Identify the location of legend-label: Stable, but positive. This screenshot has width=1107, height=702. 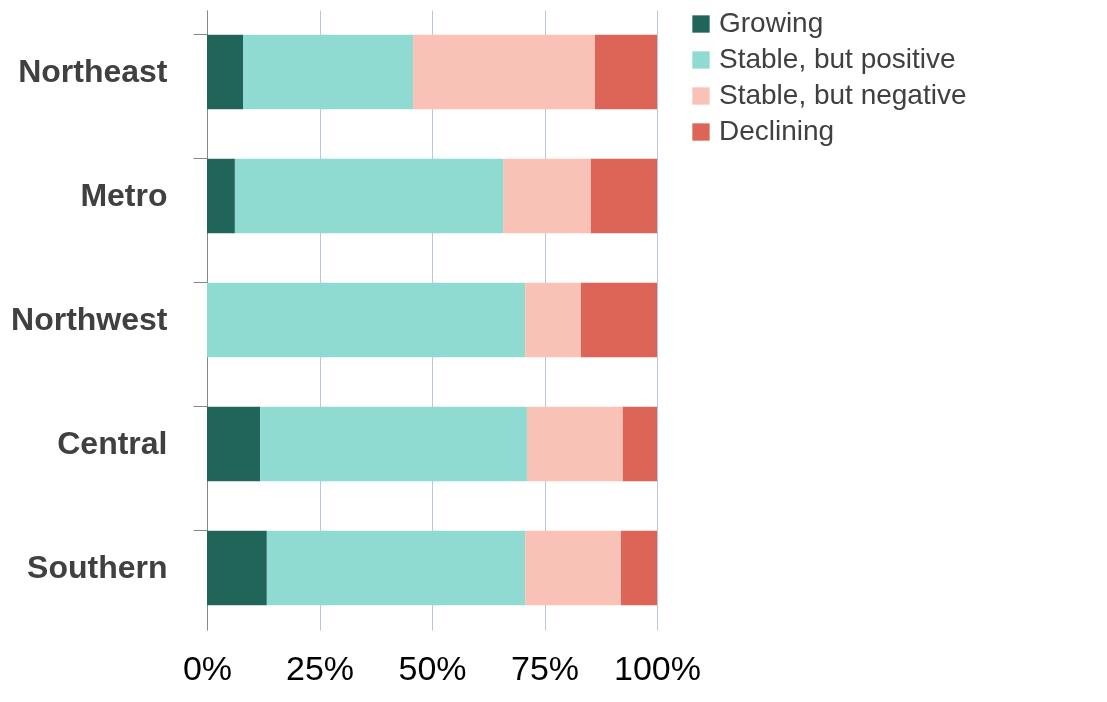
(837, 58).